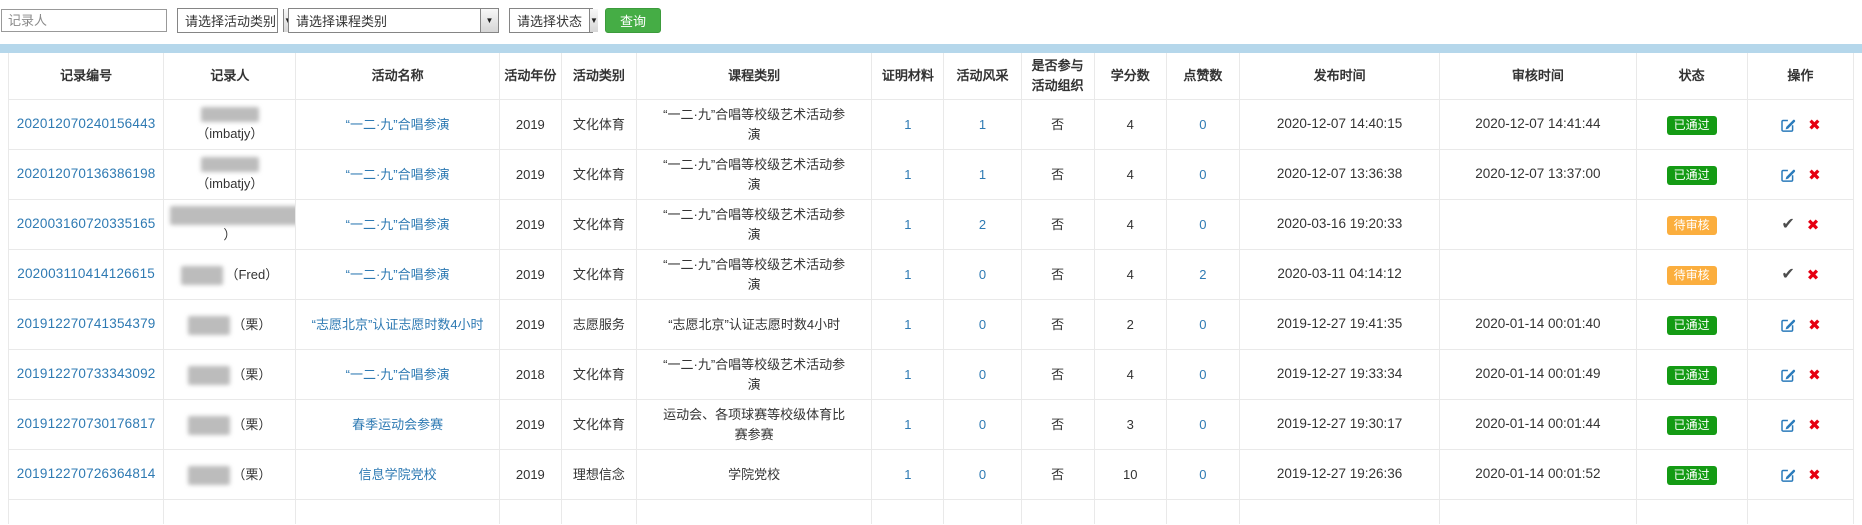 This screenshot has width=1862, height=525. What do you see at coordinates (86, 374) in the screenshot?
I see `record-id-link: 201912270733343092` at bounding box center [86, 374].